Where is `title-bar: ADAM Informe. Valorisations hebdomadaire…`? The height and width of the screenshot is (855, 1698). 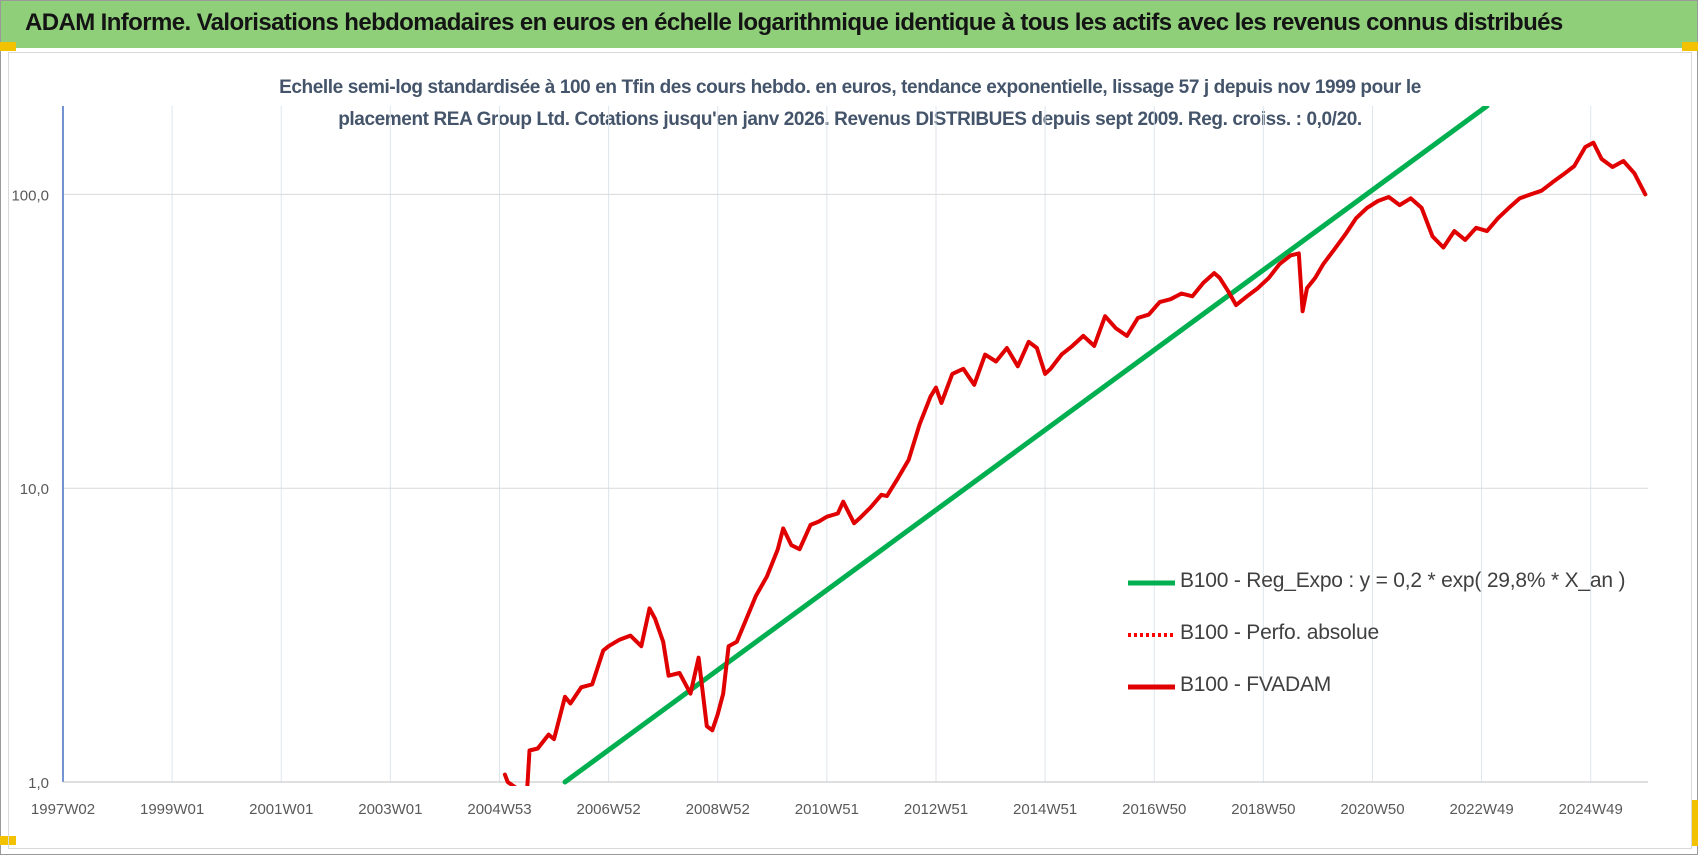
title-bar: ADAM Informe. Valorisations hebdomadaire… is located at coordinates (849, 24).